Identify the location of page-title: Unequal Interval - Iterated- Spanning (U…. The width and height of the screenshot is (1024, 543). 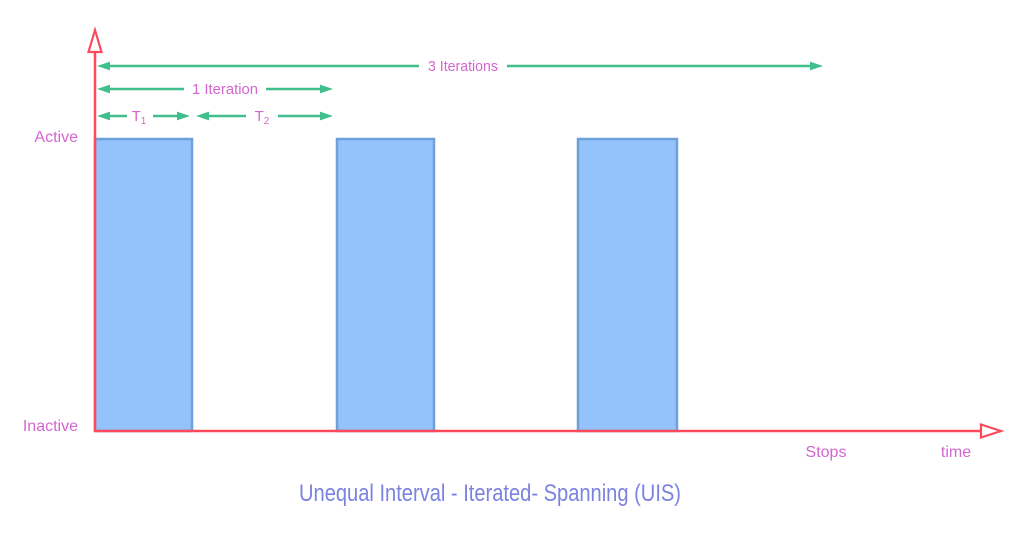
(490, 493).